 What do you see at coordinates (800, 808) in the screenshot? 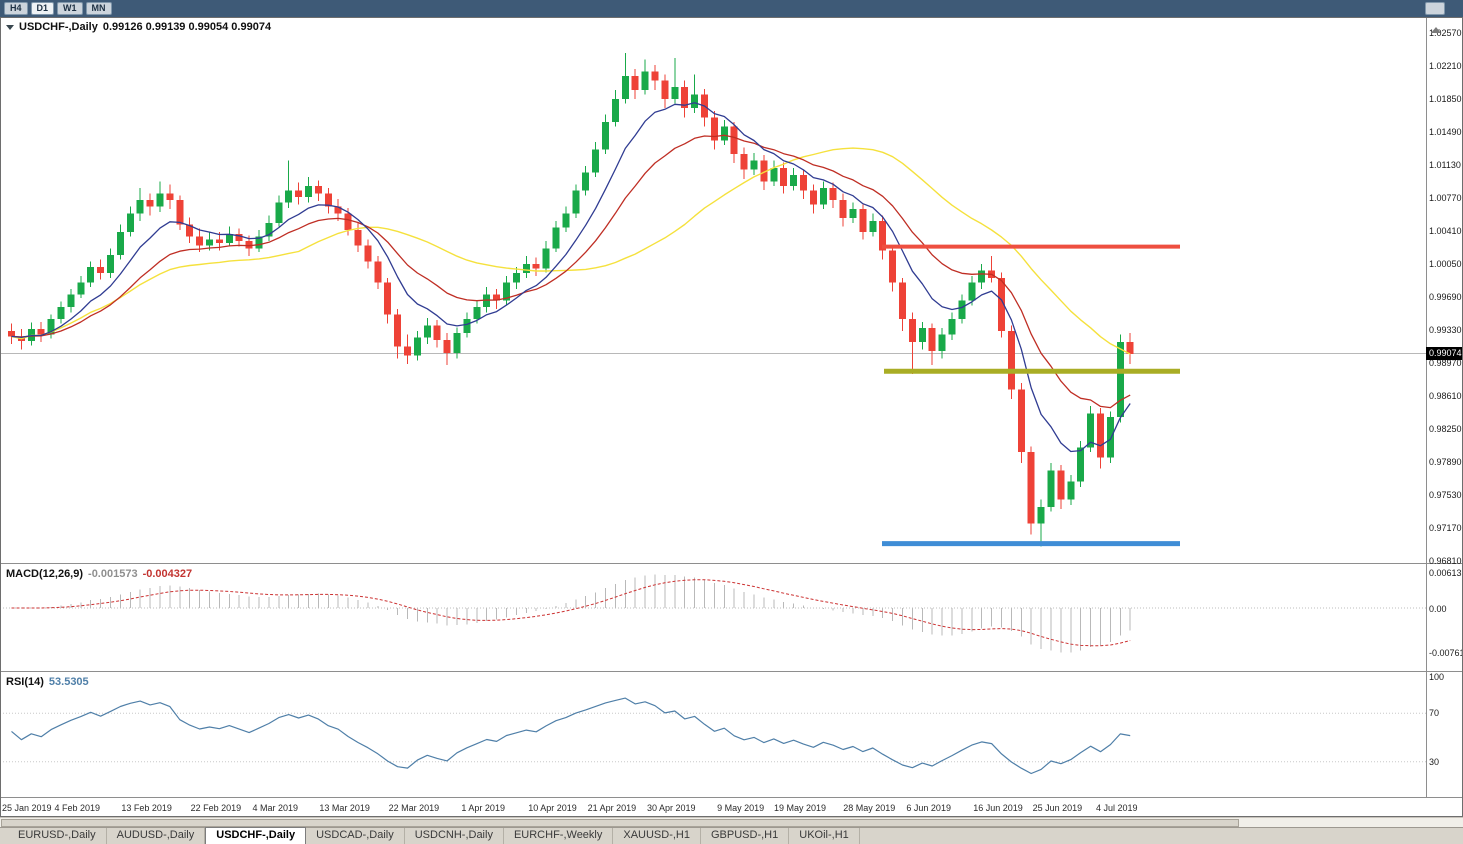
I see `date-label: 19 May 2019` at bounding box center [800, 808].